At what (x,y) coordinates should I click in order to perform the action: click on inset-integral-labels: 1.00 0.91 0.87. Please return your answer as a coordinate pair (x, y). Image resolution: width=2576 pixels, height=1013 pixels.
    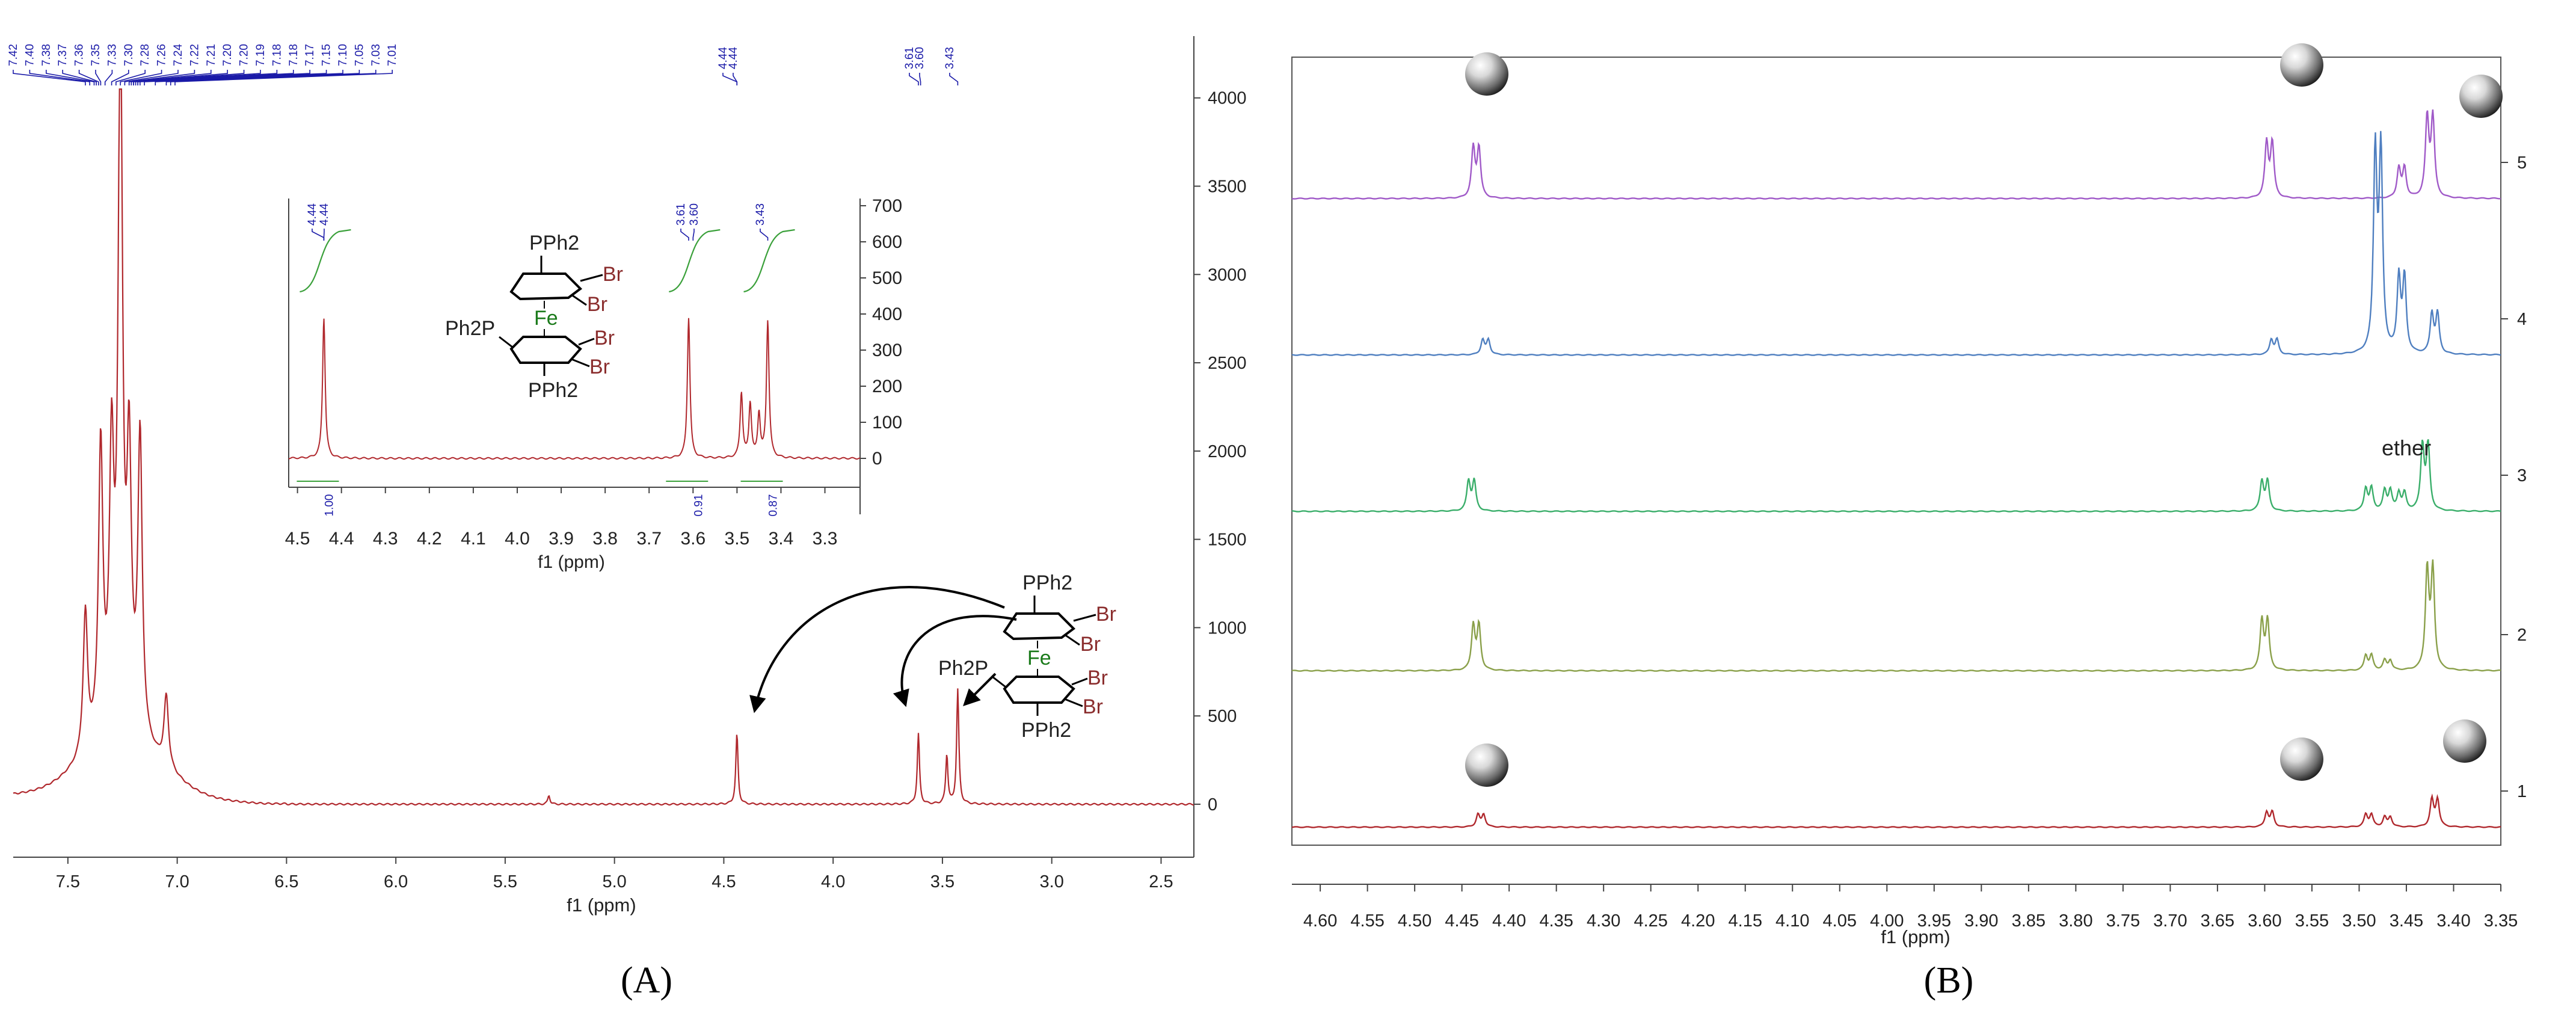
    Looking at the image, I should click on (551, 505).